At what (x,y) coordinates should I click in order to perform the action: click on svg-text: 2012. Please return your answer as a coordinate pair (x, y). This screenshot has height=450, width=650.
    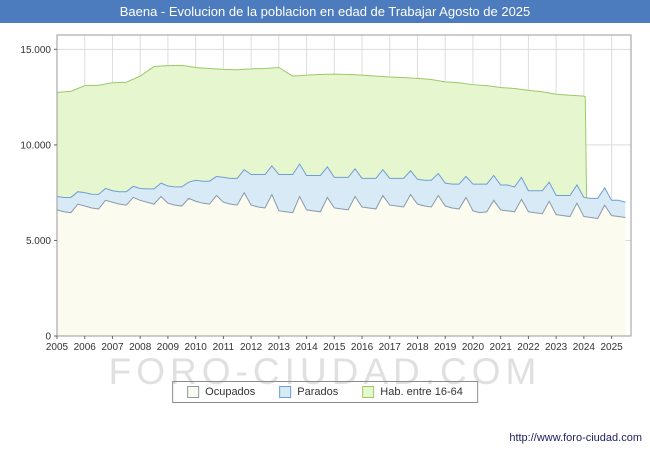
    Looking at the image, I should click on (251, 347).